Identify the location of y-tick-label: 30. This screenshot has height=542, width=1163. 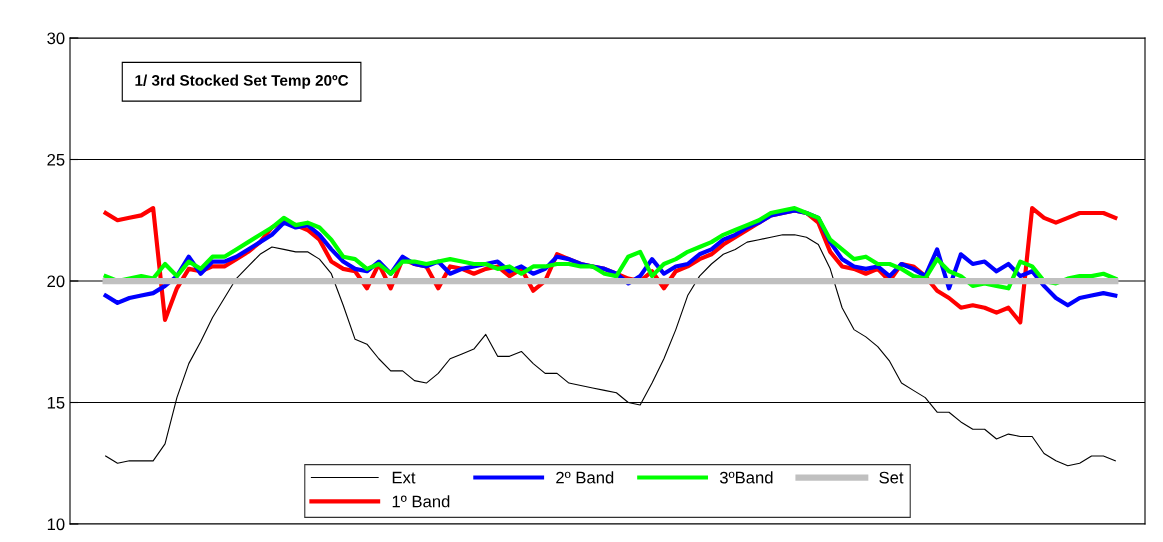
(56, 38).